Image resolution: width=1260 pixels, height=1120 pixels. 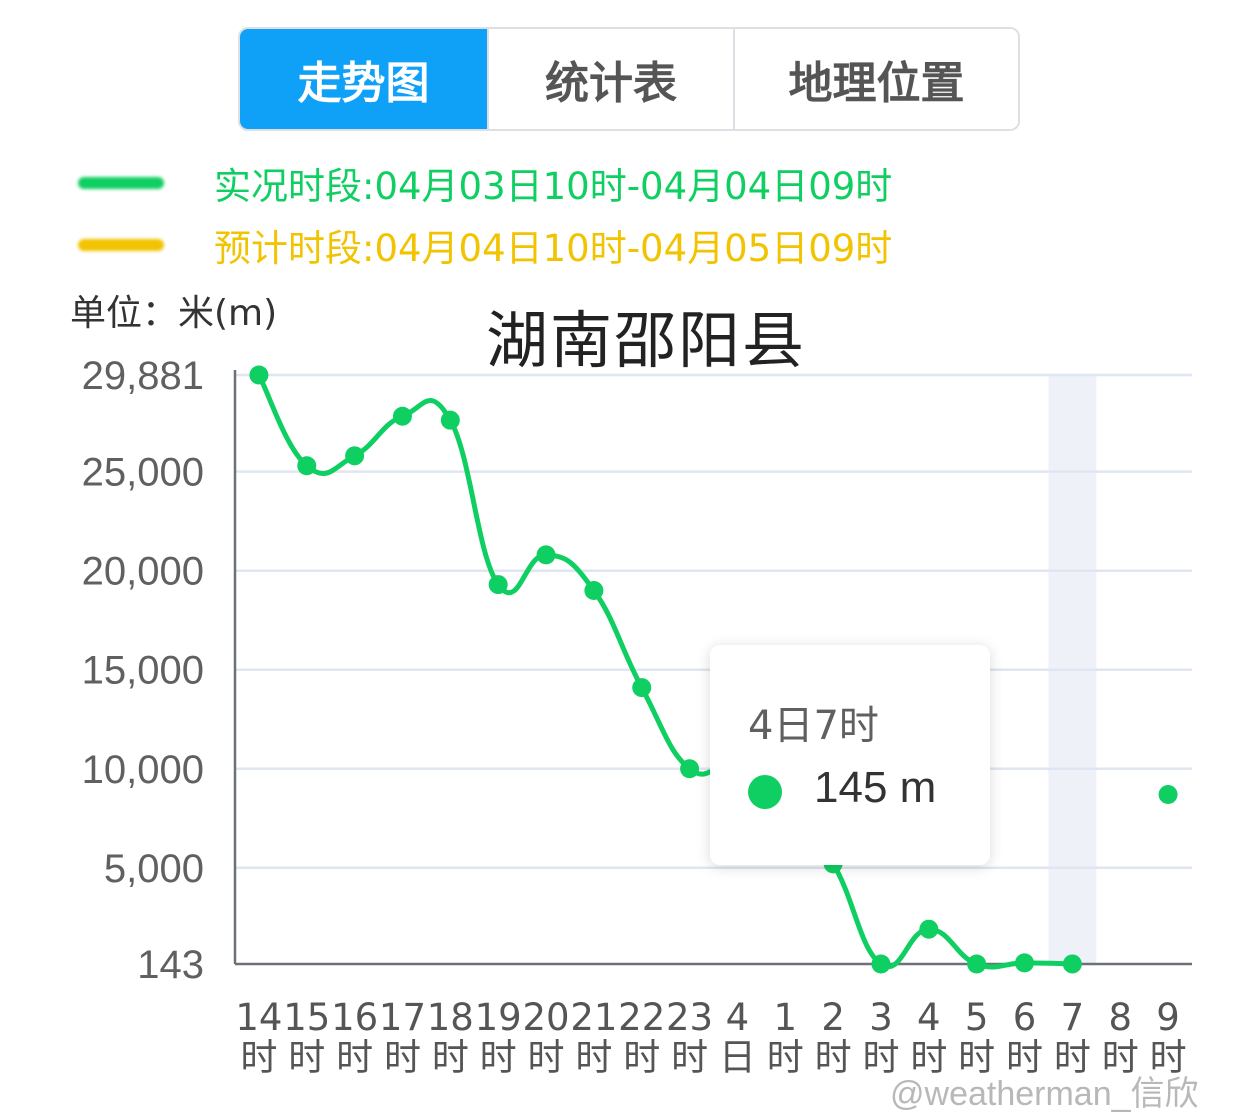 I want to click on tooltip-title: 4日7时, so click(x=813, y=726).